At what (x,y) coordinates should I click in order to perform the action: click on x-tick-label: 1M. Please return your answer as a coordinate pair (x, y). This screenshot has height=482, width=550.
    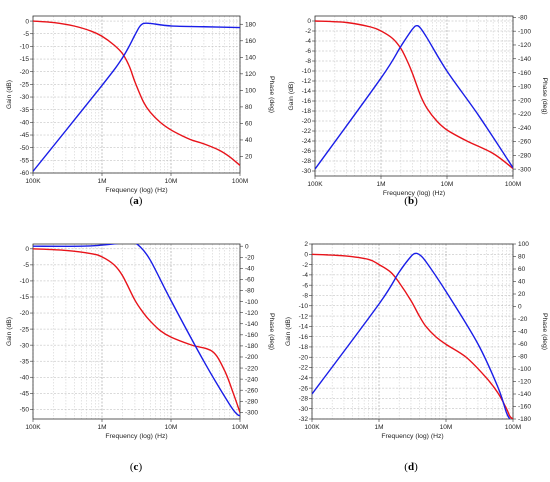
    Looking at the image, I should click on (101, 181).